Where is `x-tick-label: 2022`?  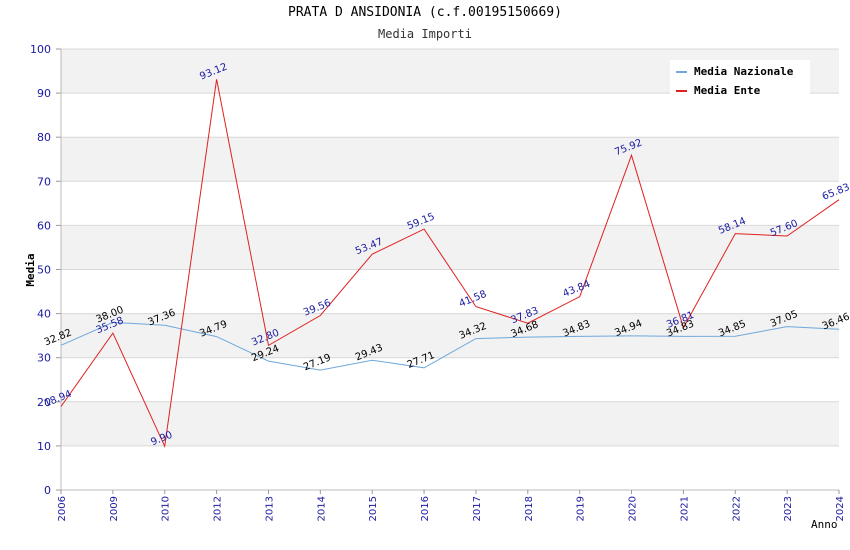 x-tick-label: 2022 is located at coordinates (736, 508).